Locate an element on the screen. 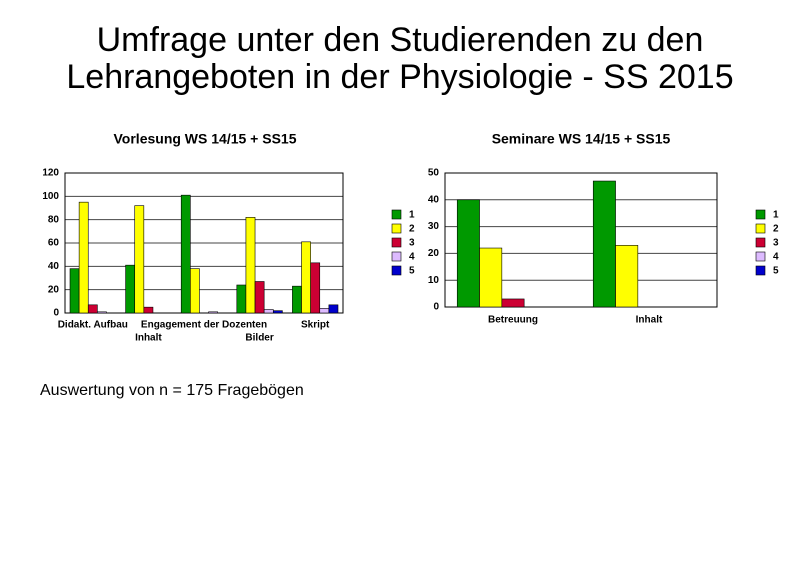  x-tick-label: Skript is located at coordinates (315, 325).